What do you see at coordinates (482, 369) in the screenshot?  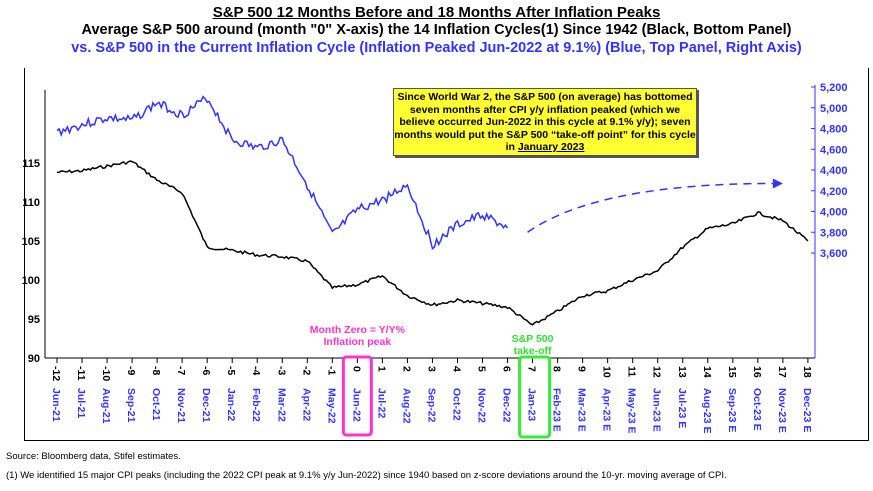 I see `x-tick-month: 5` at bounding box center [482, 369].